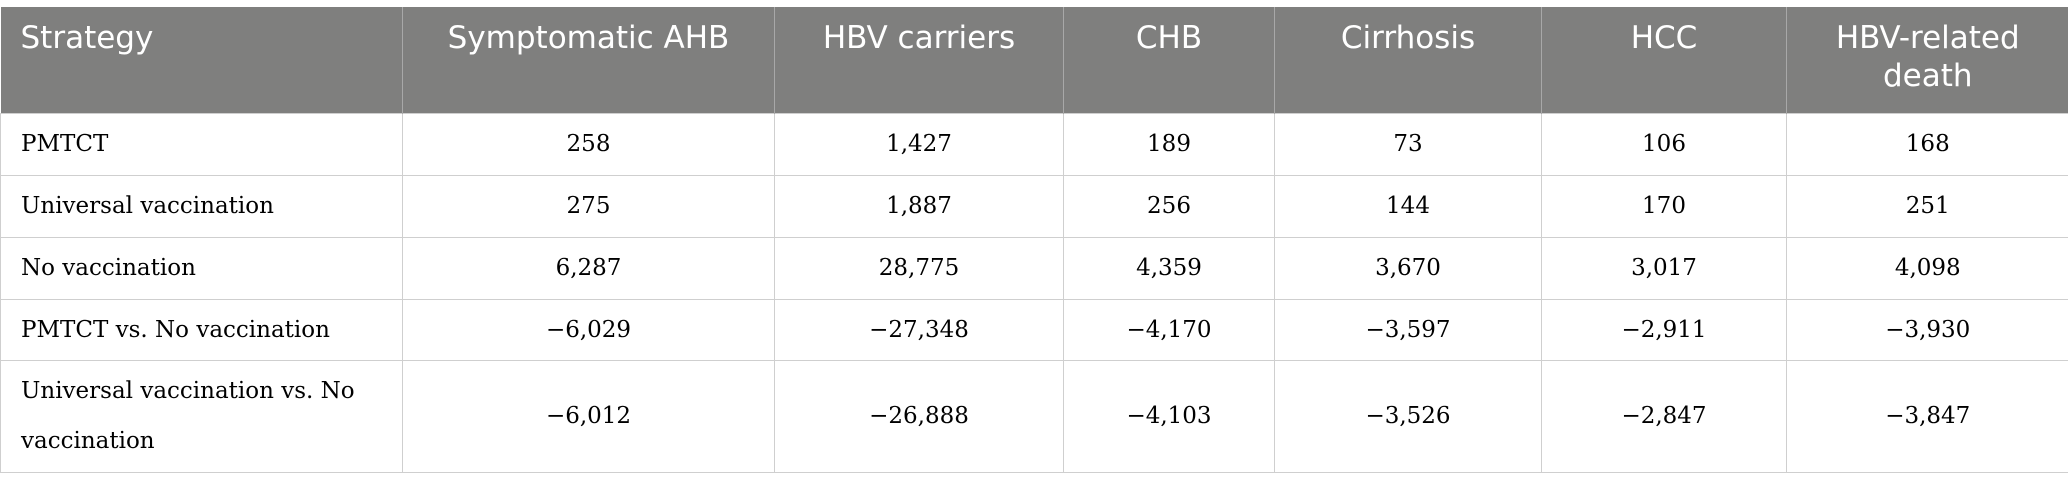  Describe the element at coordinates (588, 144) in the screenshot. I see `table-cell: 258` at that location.